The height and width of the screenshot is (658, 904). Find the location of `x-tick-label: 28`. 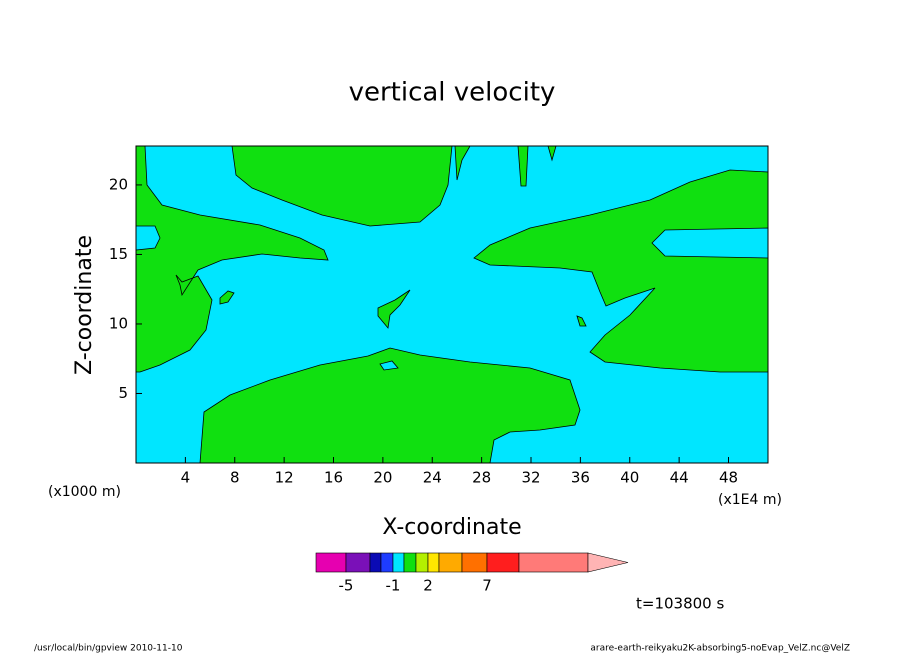

x-tick-label: 28 is located at coordinates (481, 478).